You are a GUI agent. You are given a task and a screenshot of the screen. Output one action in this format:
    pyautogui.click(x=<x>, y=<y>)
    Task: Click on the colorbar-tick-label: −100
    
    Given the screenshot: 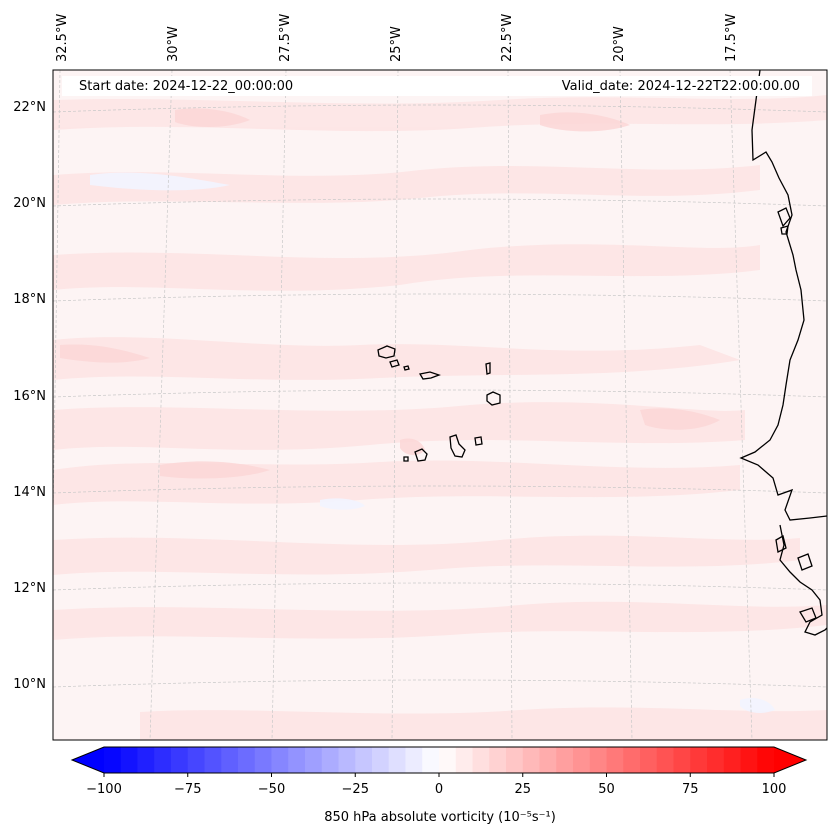 What is the action you would take?
    pyautogui.click(x=104, y=789)
    